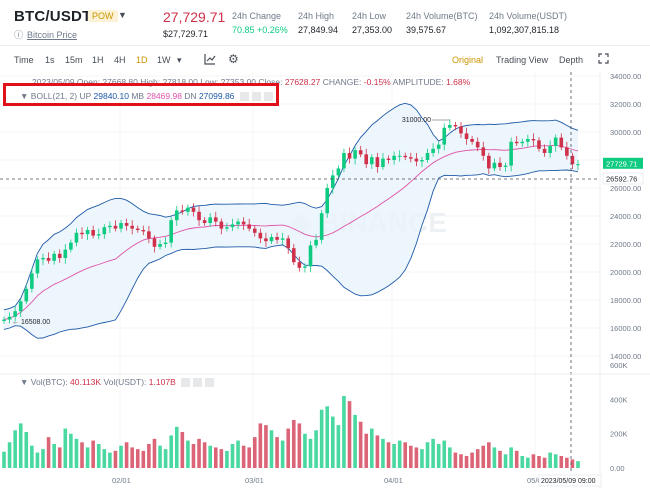  Describe the element at coordinates (186, 34) in the screenshot. I see `last-price-usd: $27,729.71` at that location.